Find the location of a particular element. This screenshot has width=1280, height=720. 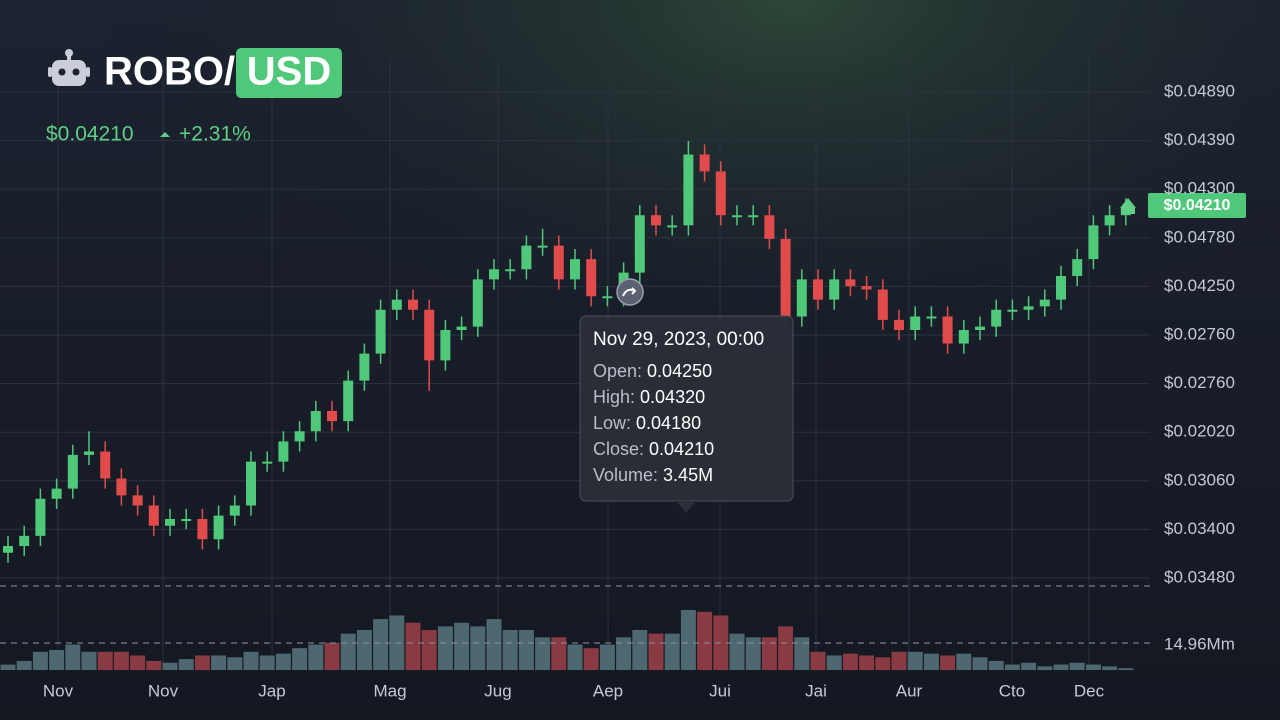

crosshair-marker is located at coordinates (630, 292).